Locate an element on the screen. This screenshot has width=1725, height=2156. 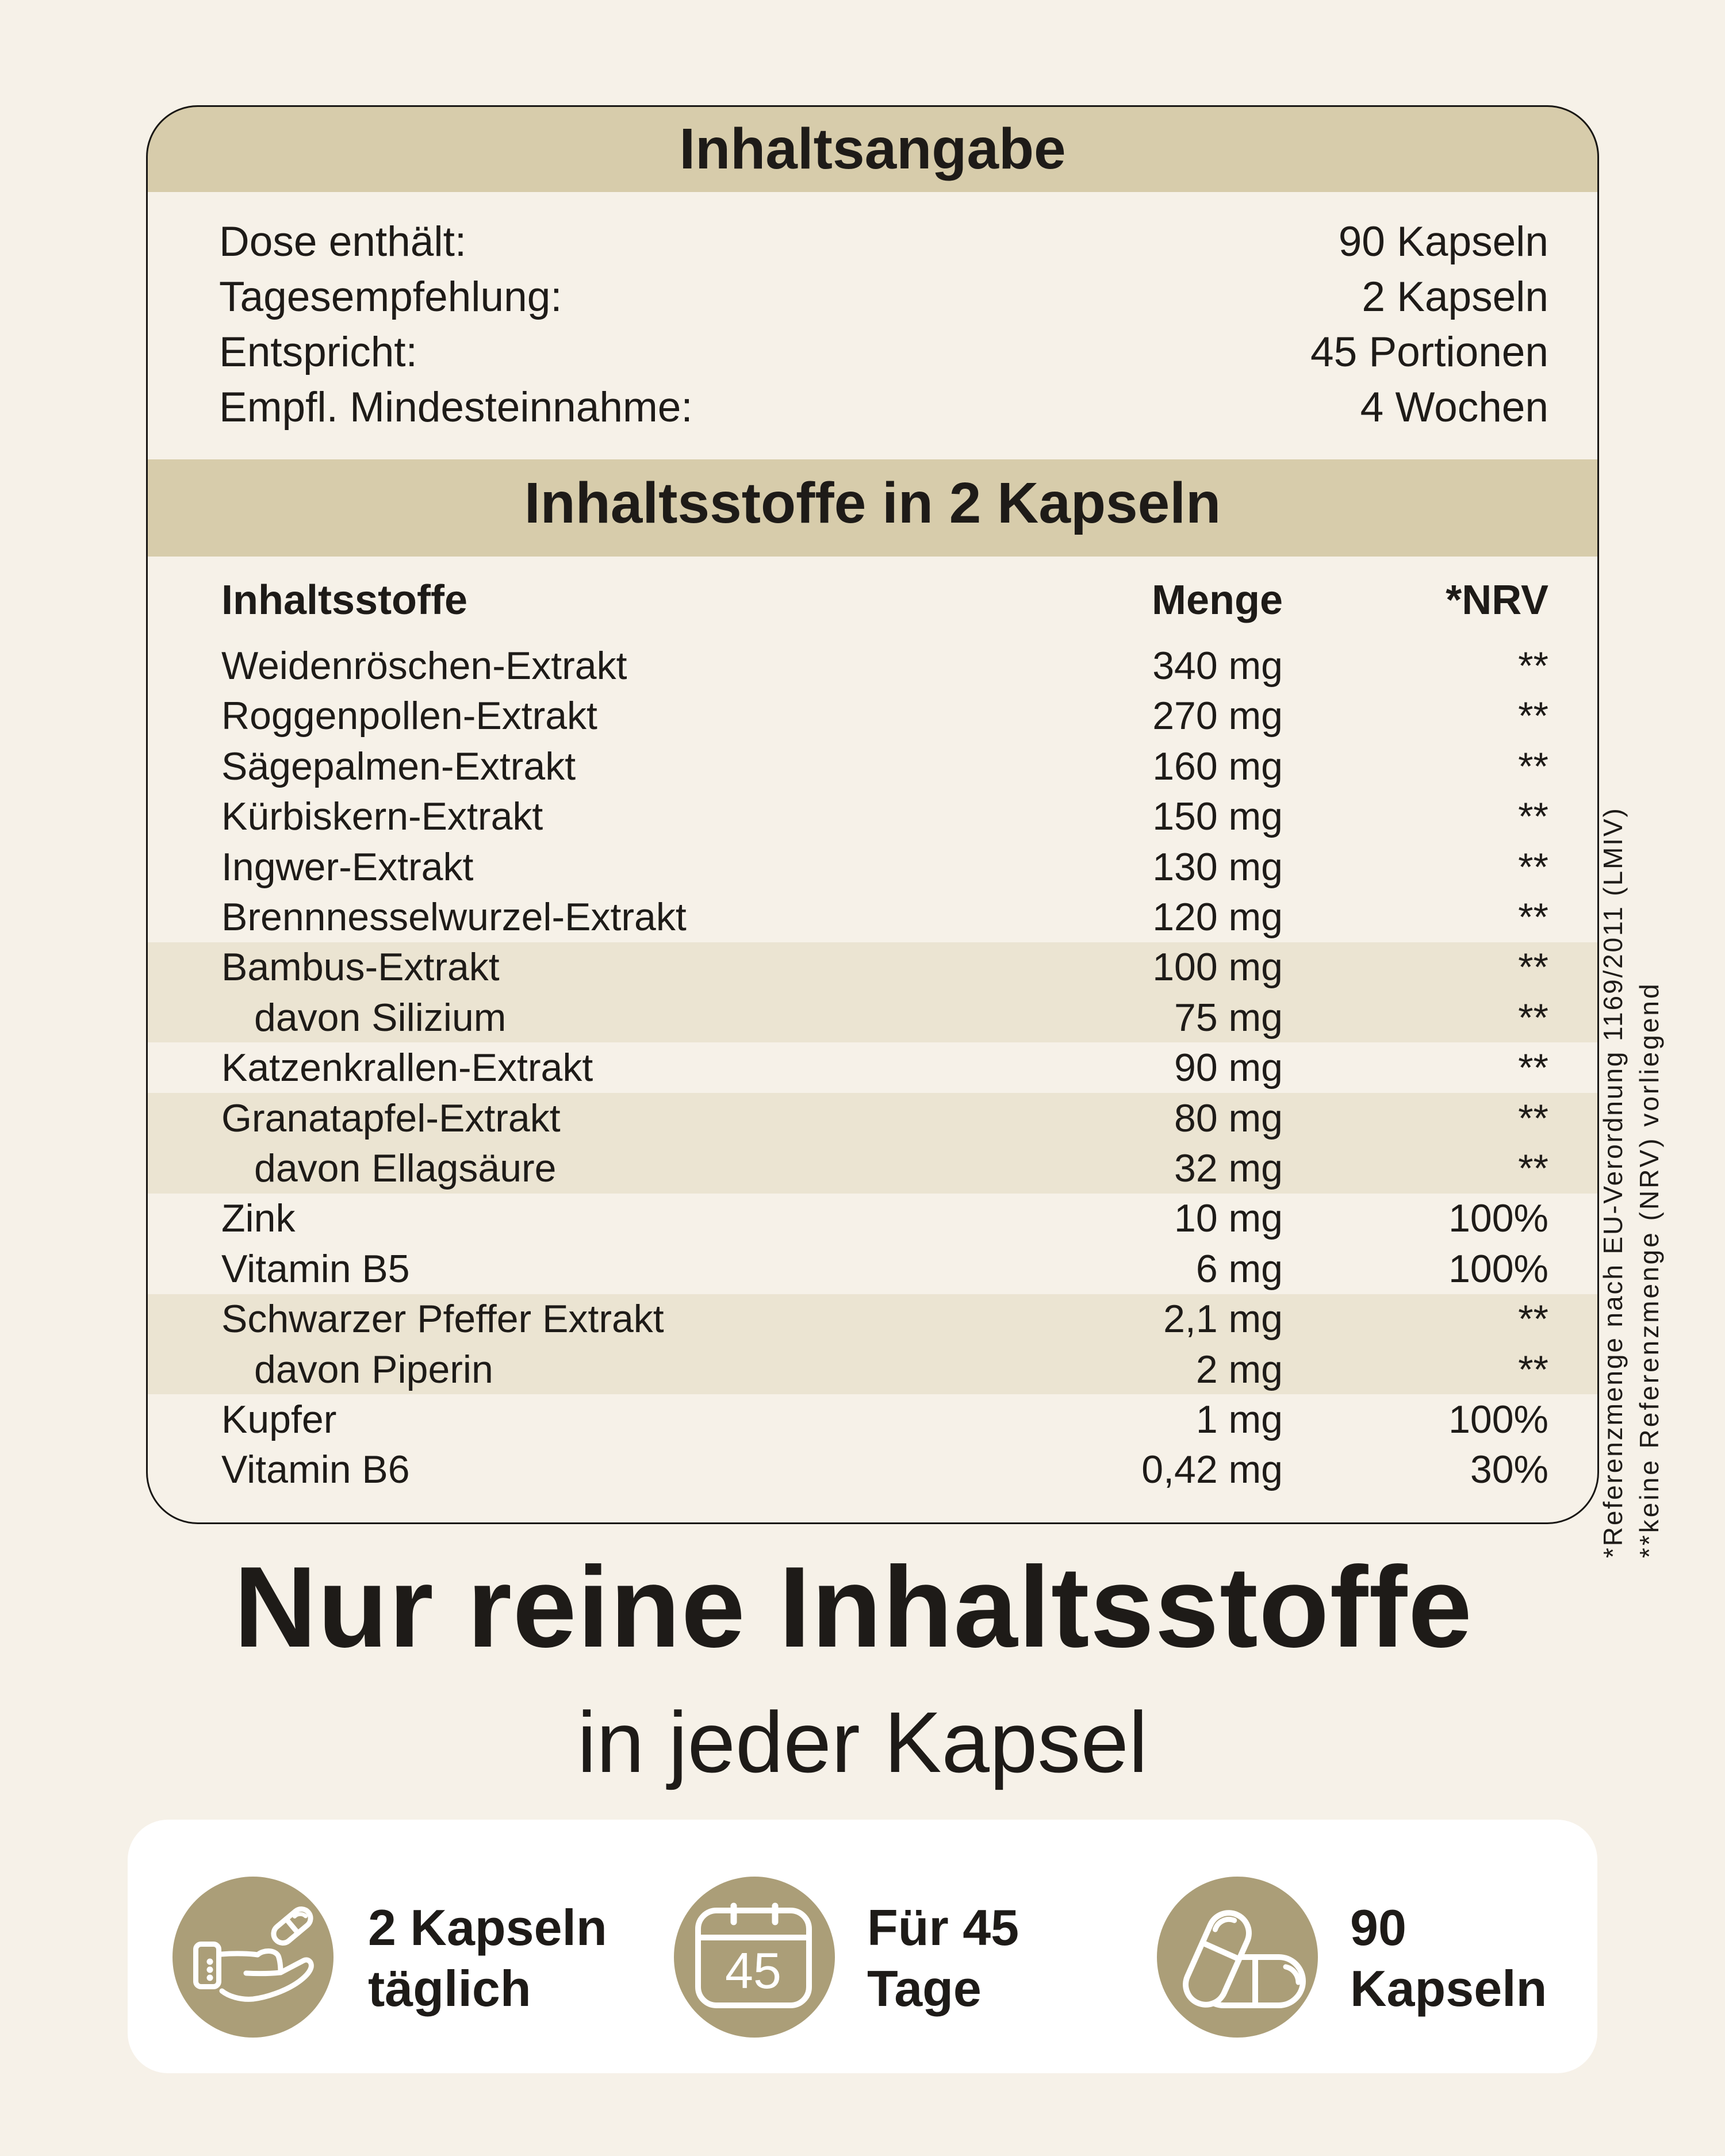
svg-text: 45 is located at coordinates (753, 1970).